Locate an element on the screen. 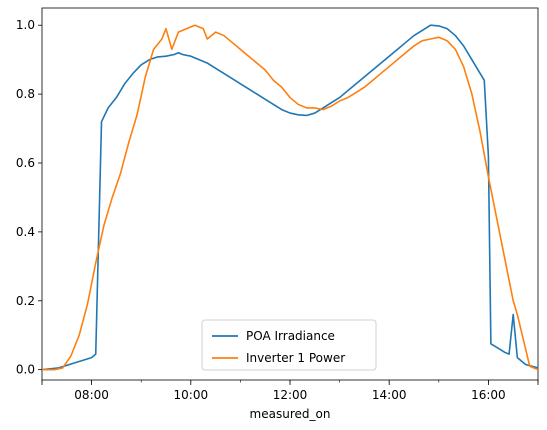 Image resolution: width=547 pixels, height=430 pixels. y-tick-label: 0.2 is located at coordinates (25, 301).